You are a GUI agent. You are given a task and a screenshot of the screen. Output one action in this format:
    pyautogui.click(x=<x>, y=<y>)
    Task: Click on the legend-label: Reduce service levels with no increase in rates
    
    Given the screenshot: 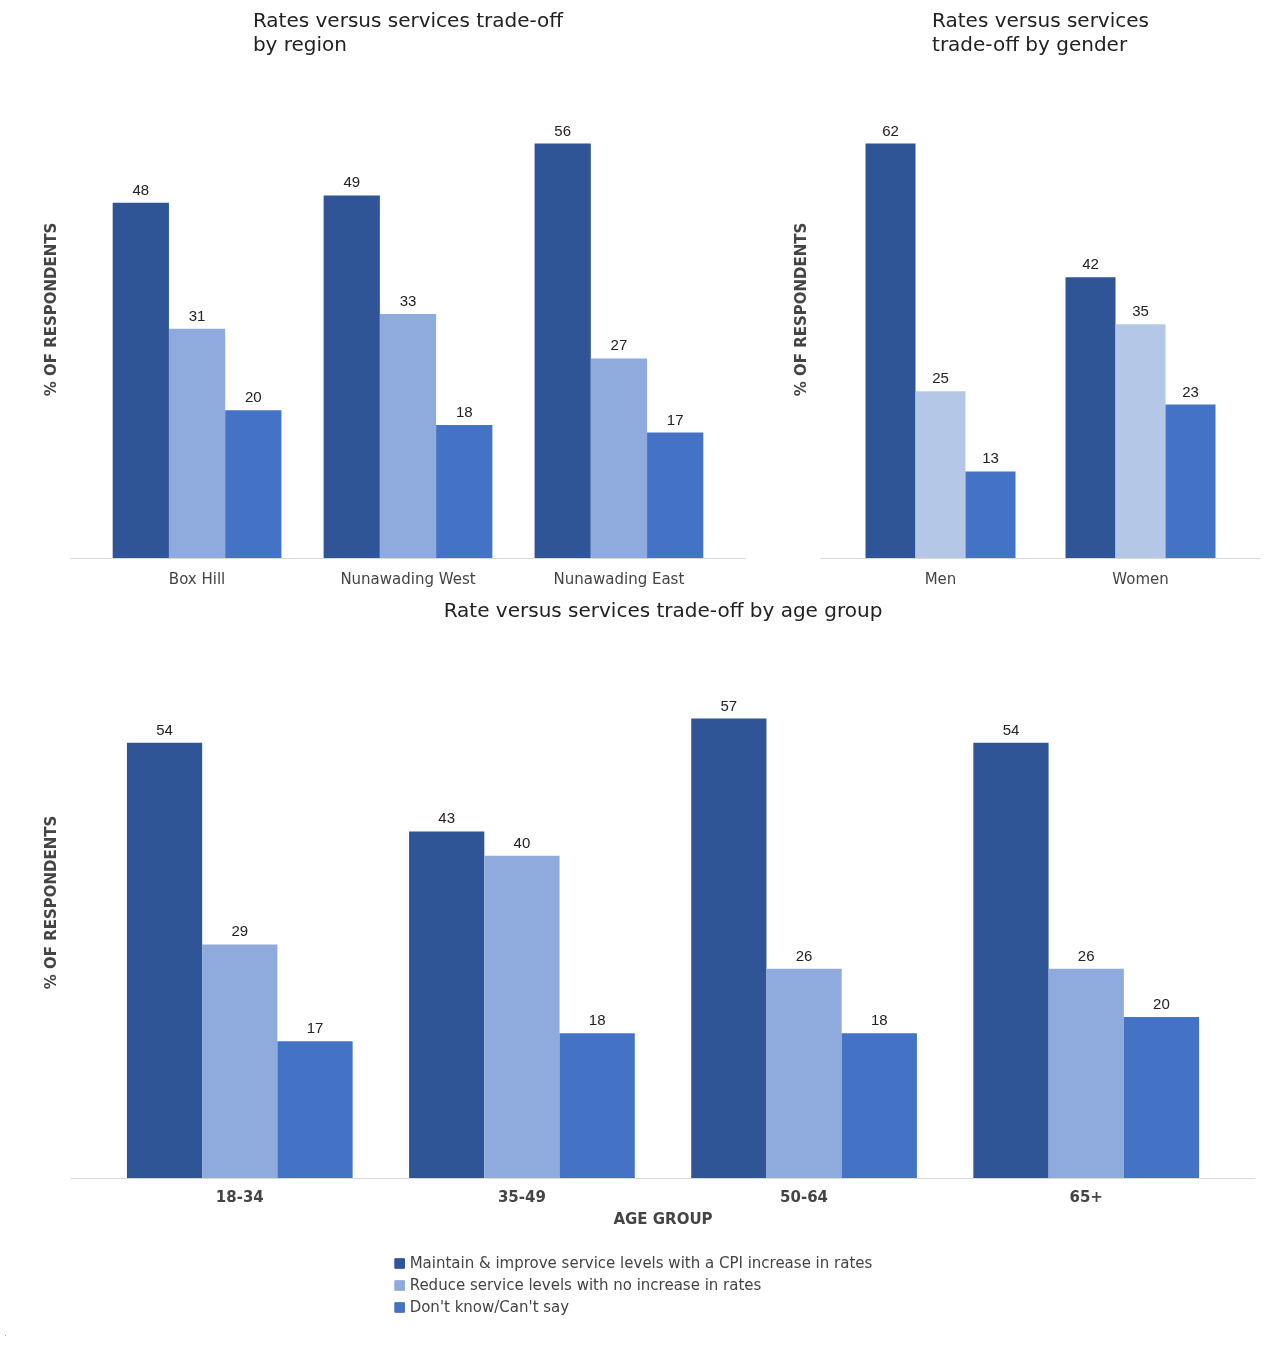 What is the action you would take?
    pyautogui.click(x=585, y=1285)
    